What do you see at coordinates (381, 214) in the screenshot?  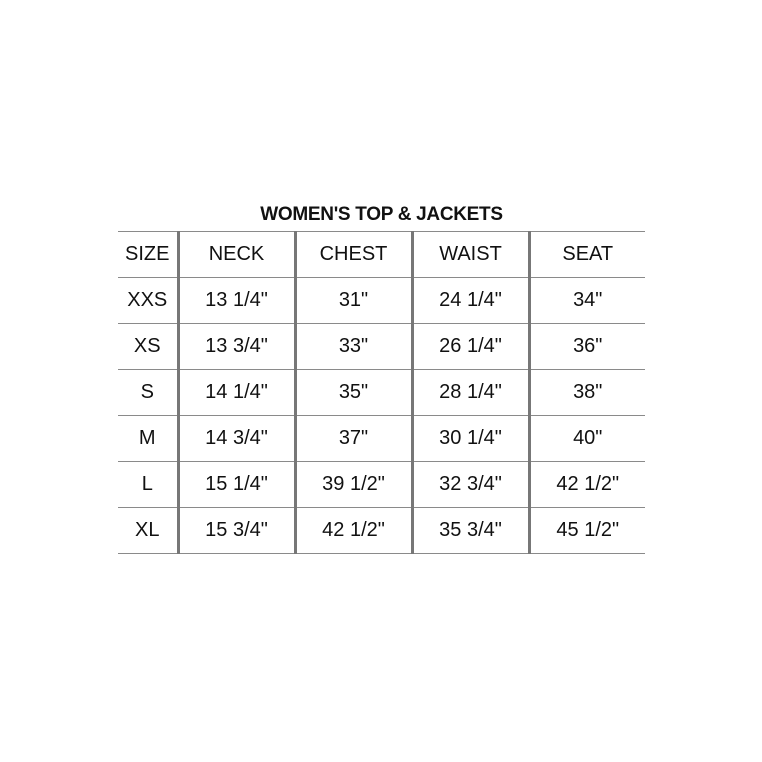 I see `chart-title: WOMEN'S TOP & JACKETS` at bounding box center [381, 214].